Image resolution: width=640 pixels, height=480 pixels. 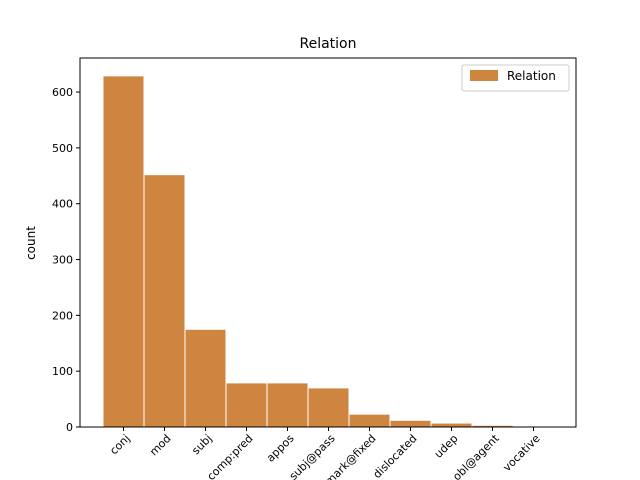 What do you see at coordinates (446, 446) in the screenshot?
I see `x-tick-label: udep` at bounding box center [446, 446].